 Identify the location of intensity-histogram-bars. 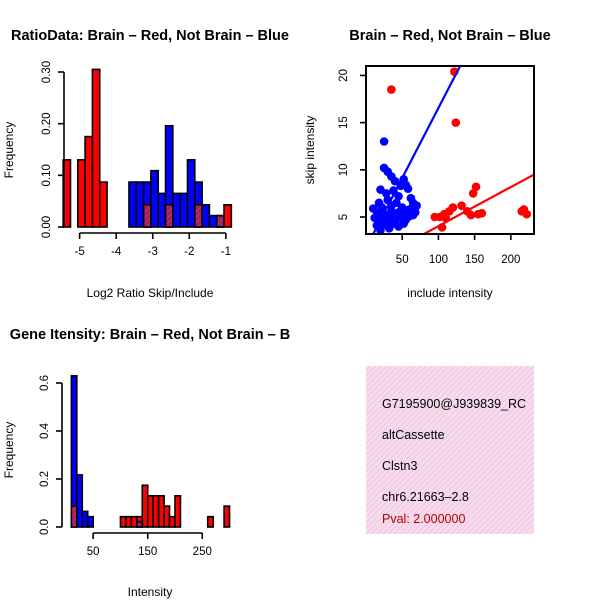
(150, 451).